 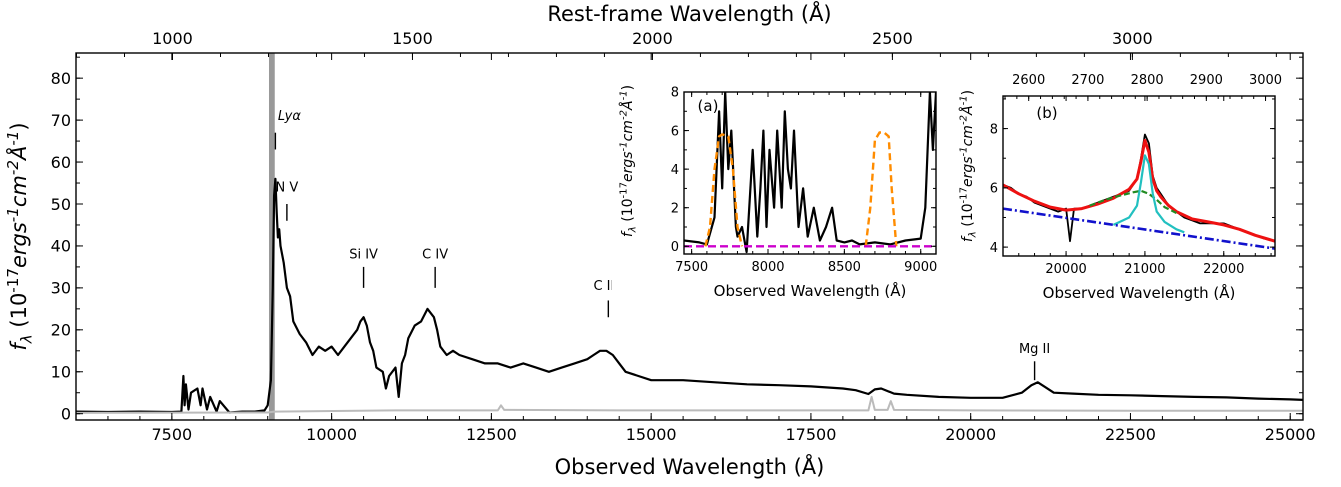 I want to click on inset-b-panel-label: (b), so click(x=1046, y=113).